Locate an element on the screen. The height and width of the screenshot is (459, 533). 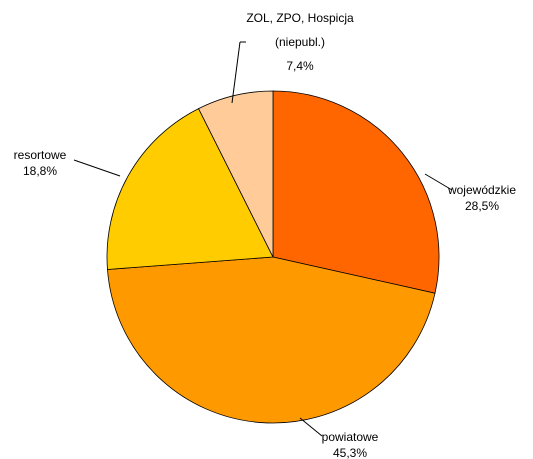
slice-label: ZOL, ZPO, Hospicja (niepubl.) is located at coordinates (300, 30).